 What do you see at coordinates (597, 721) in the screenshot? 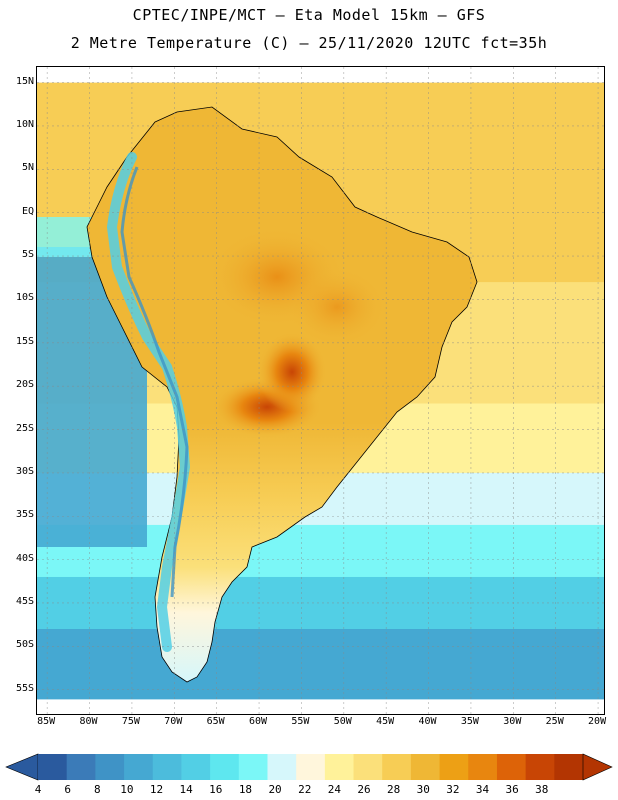
I see `lon-label: 20W` at bounding box center [597, 721].